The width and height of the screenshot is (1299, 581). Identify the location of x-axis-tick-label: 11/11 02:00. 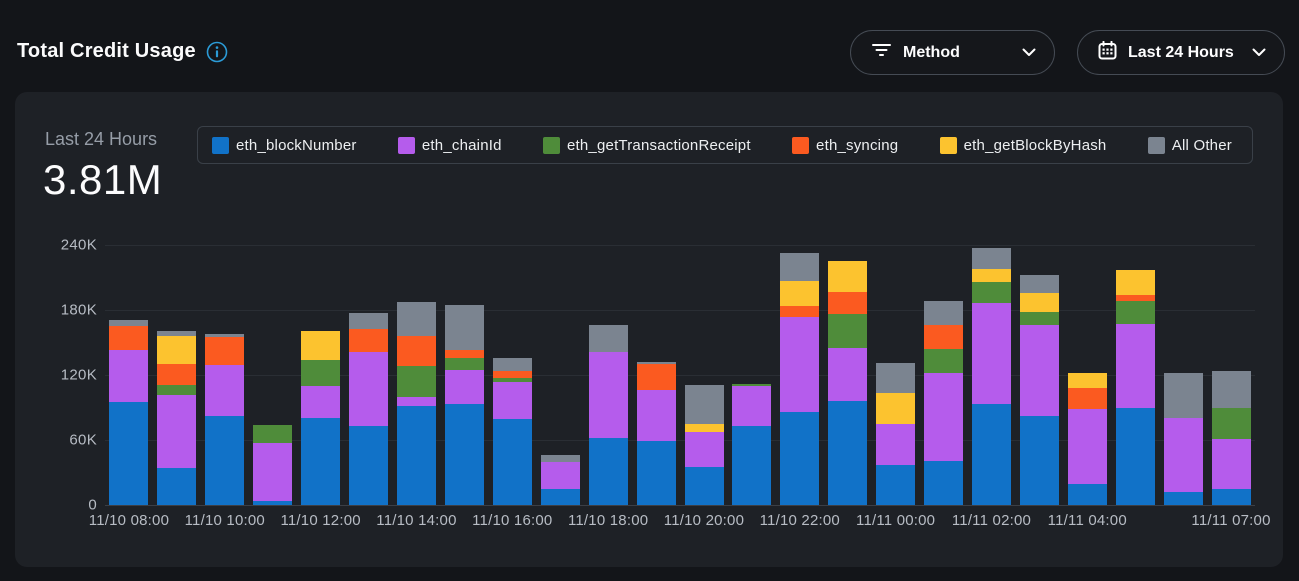
(991, 520).